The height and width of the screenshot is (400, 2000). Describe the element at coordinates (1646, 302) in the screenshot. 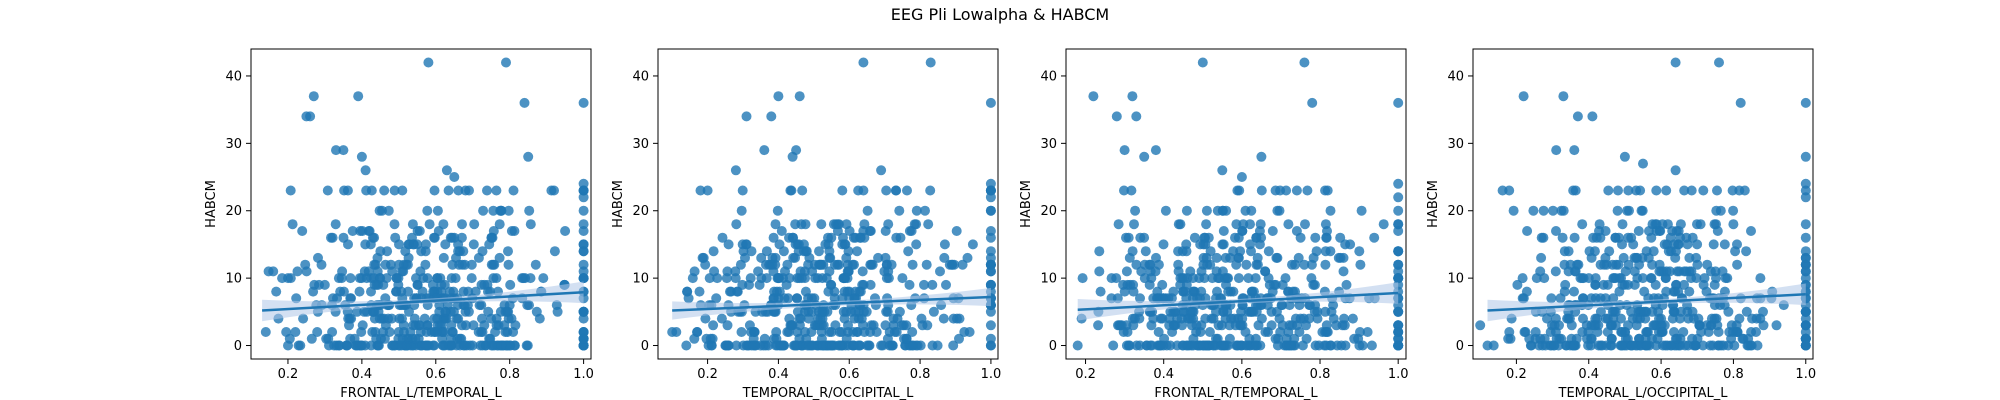

I see `regression-line` at that location.